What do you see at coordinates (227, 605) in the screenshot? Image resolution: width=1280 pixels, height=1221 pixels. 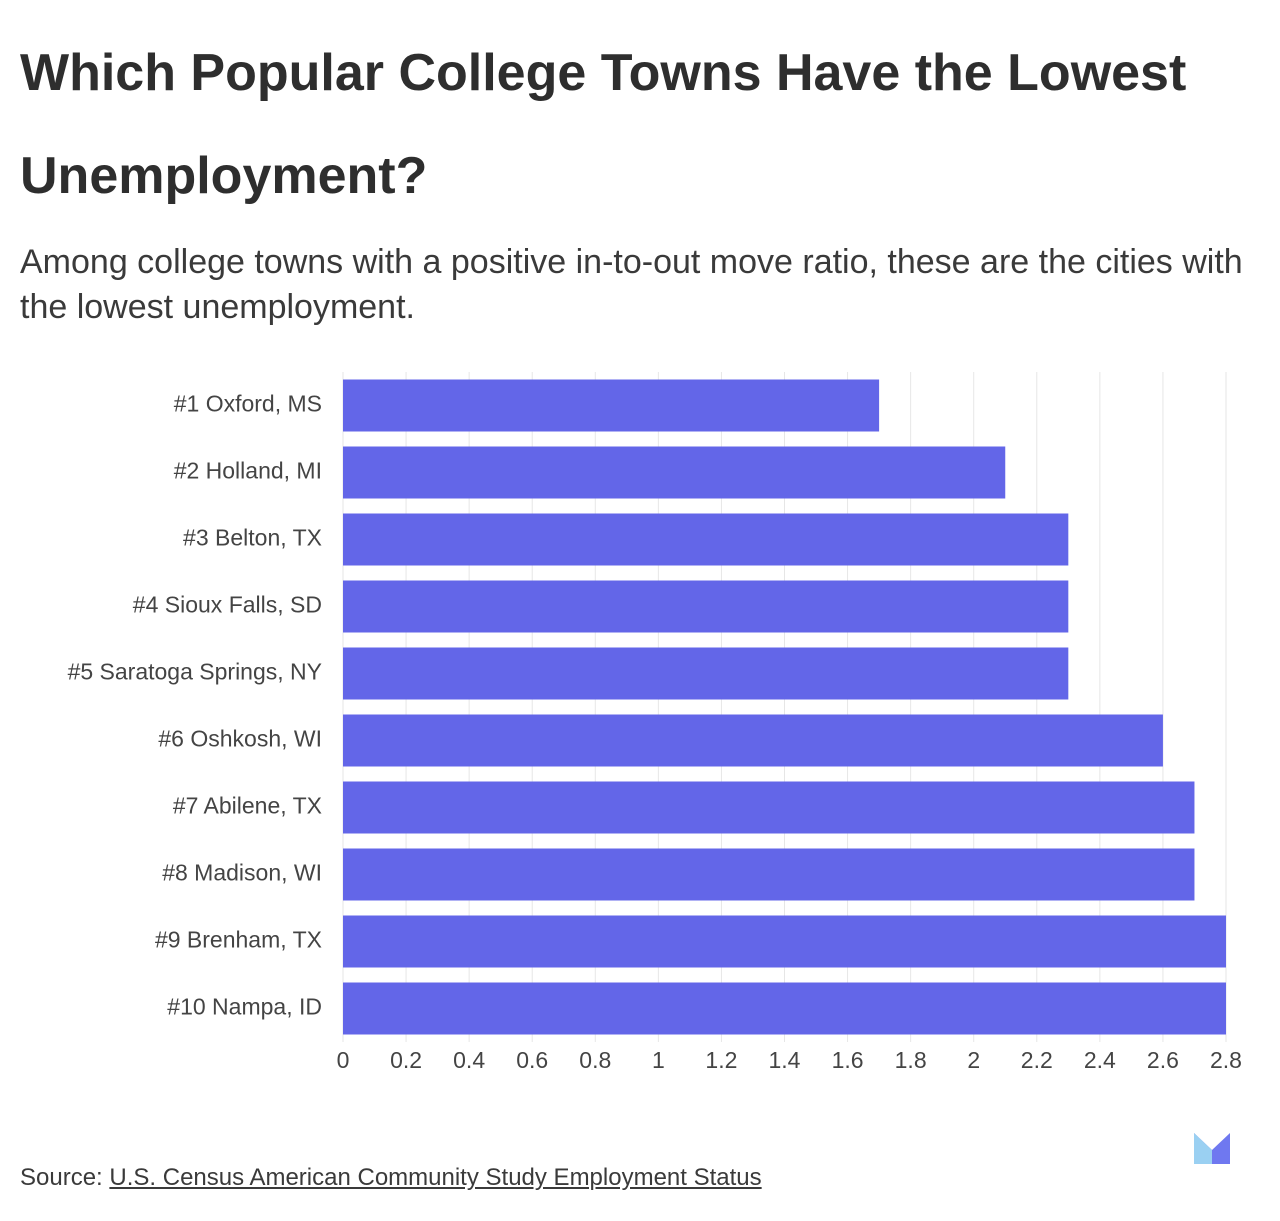 I see `y-tick-label: #4 Sioux Falls, SD` at bounding box center [227, 605].